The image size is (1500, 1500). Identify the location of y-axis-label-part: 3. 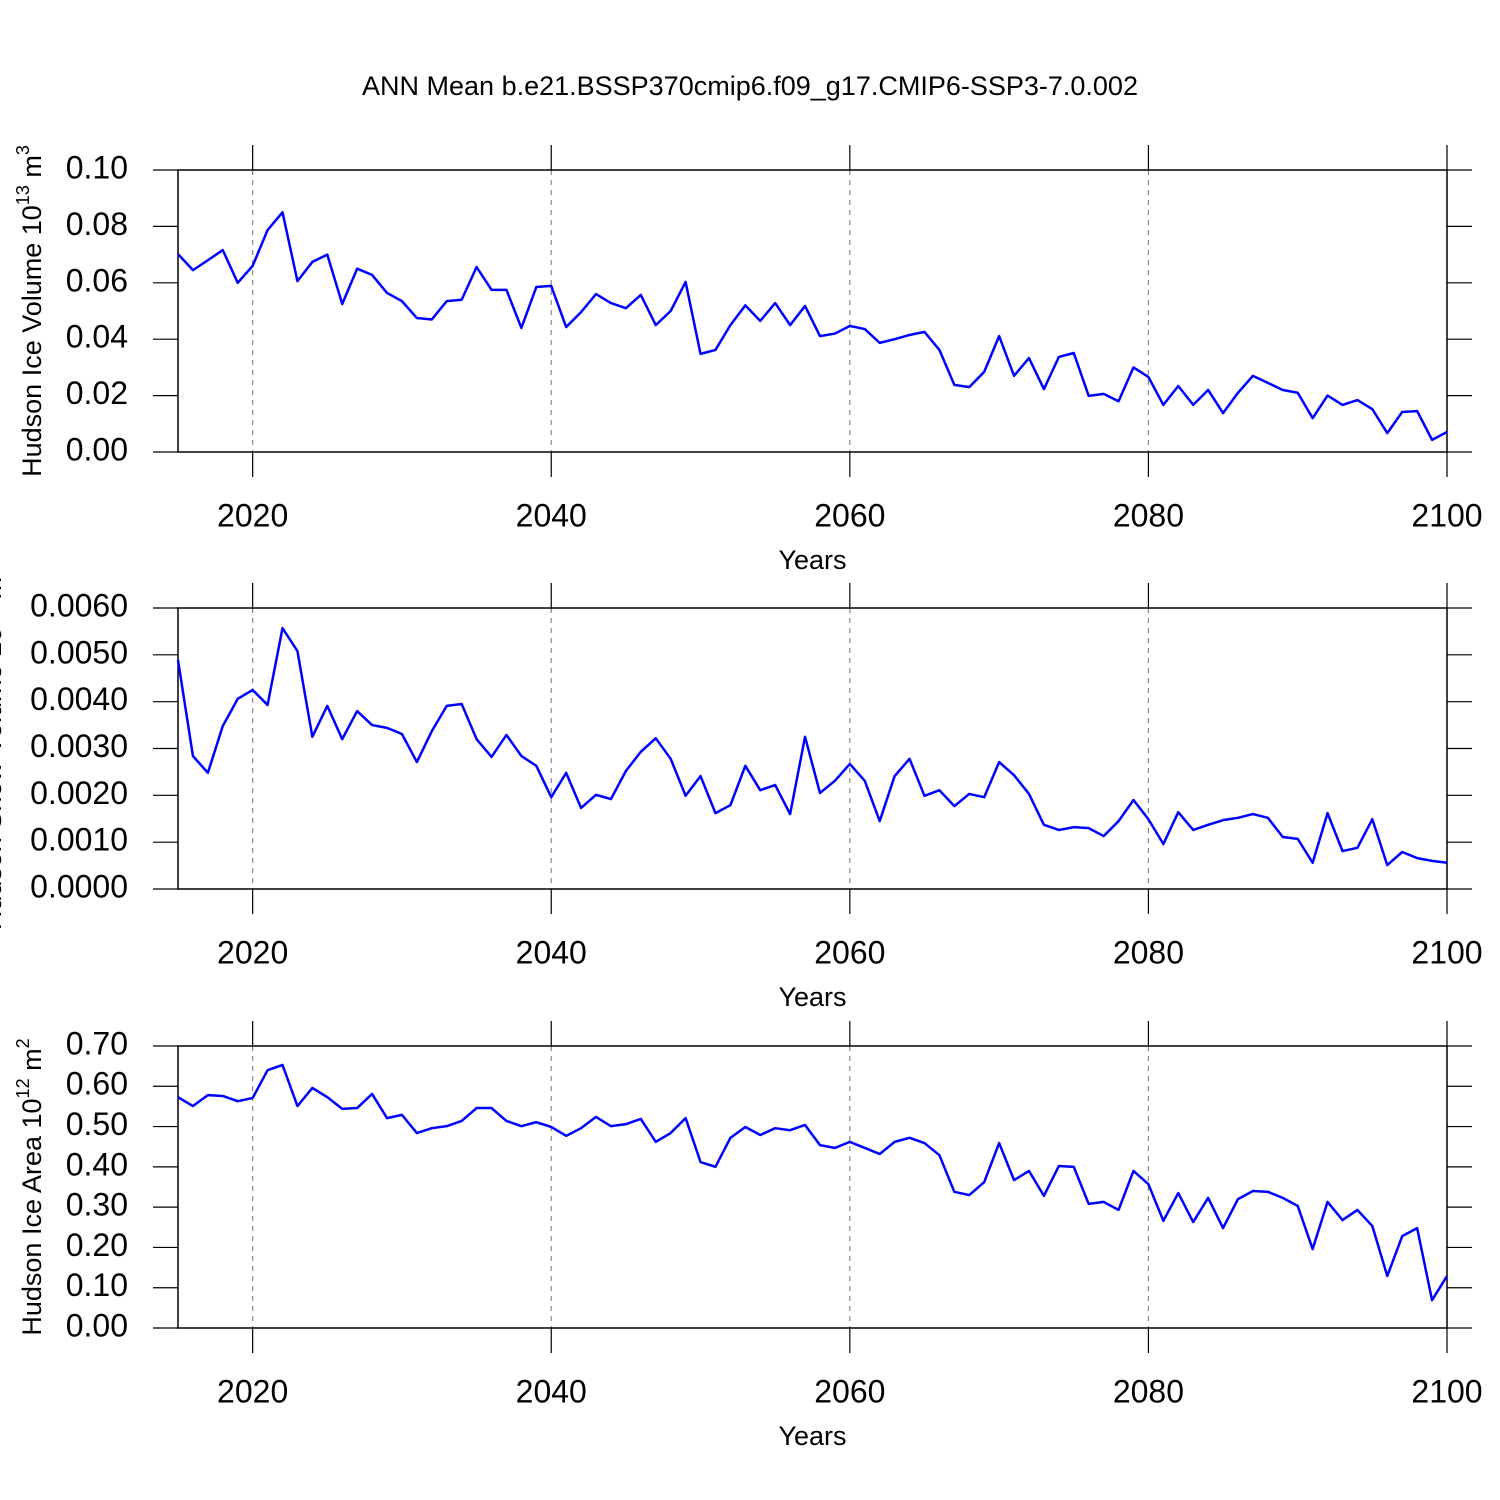
(23, 150).